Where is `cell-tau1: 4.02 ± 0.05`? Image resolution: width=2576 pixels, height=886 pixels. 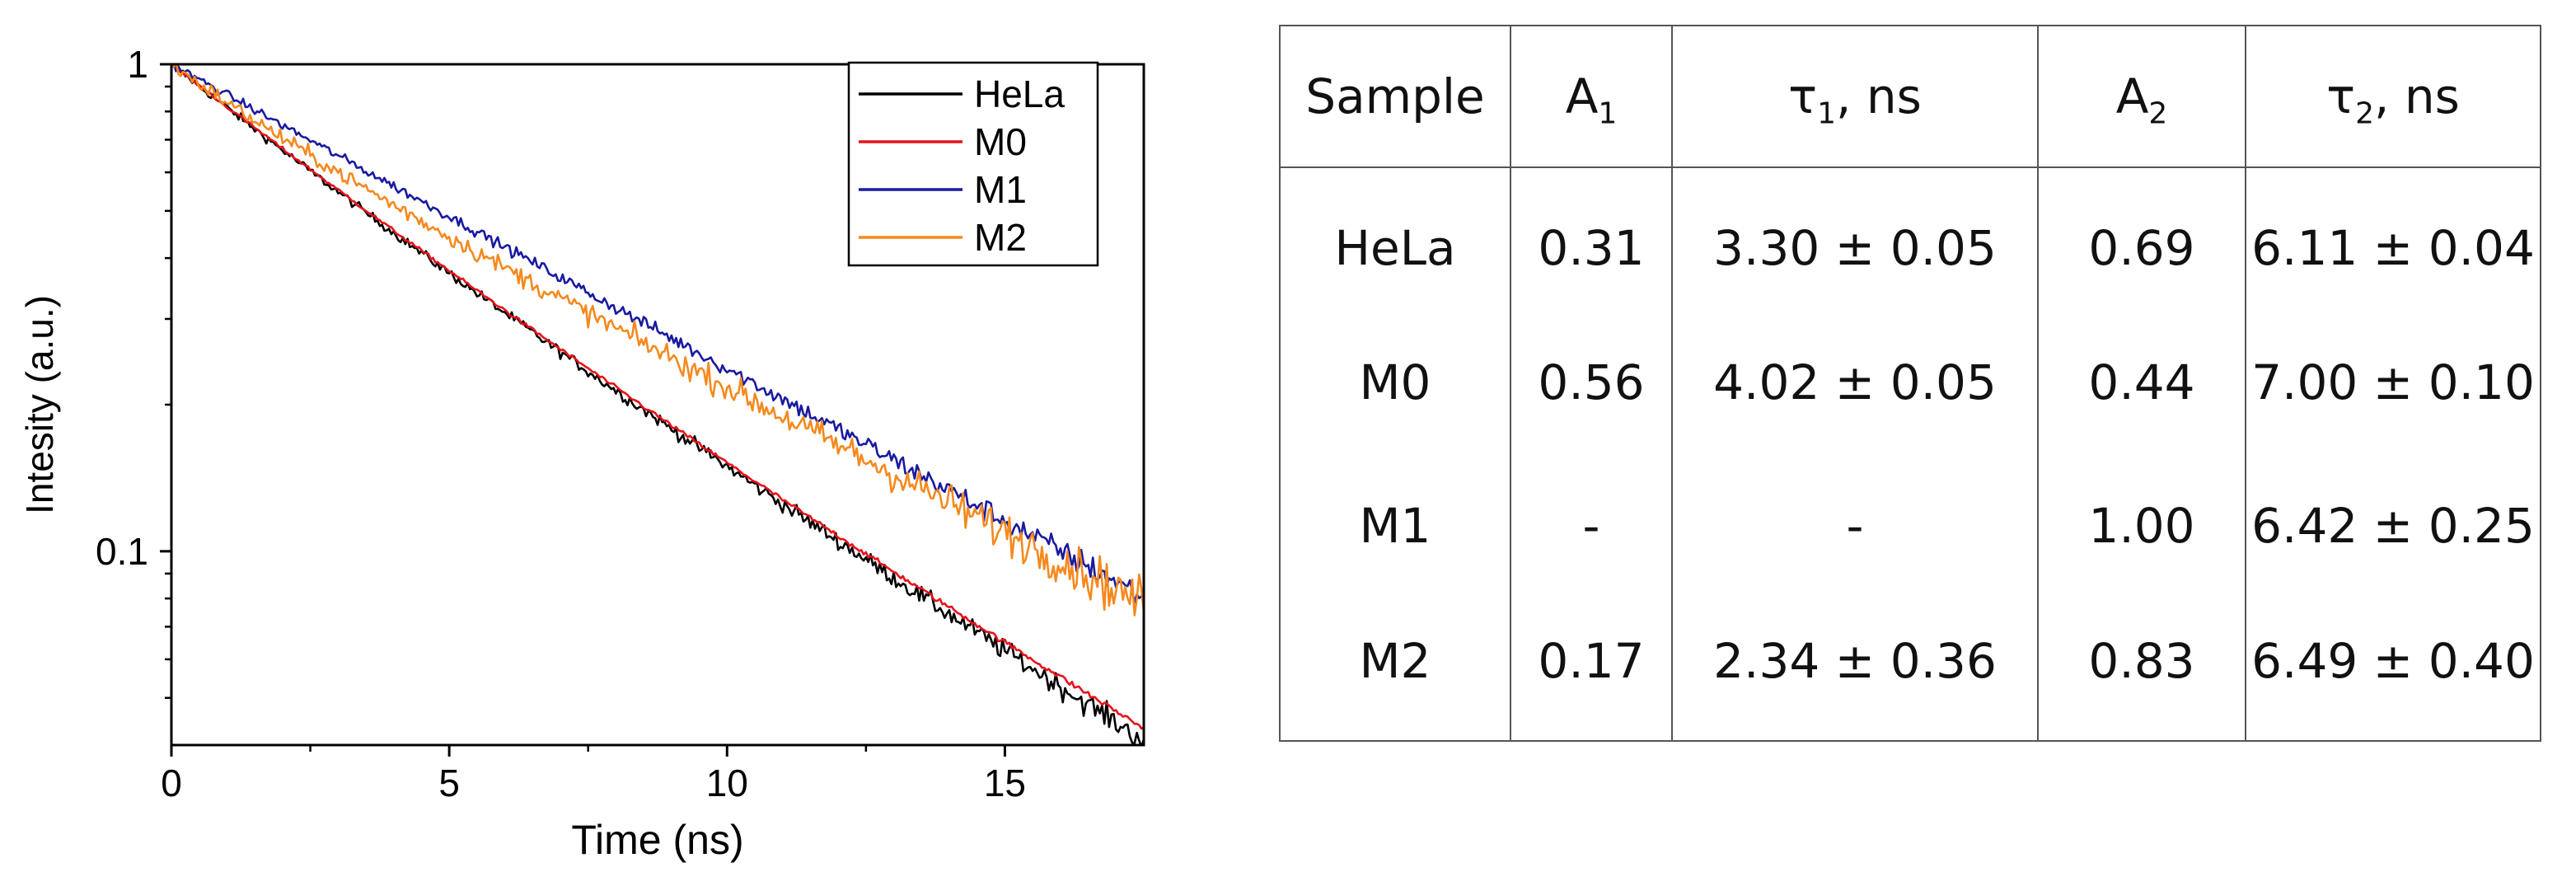
cell-tau1: 4.02 ± 0.05 is located at coordinates (1855, 382).